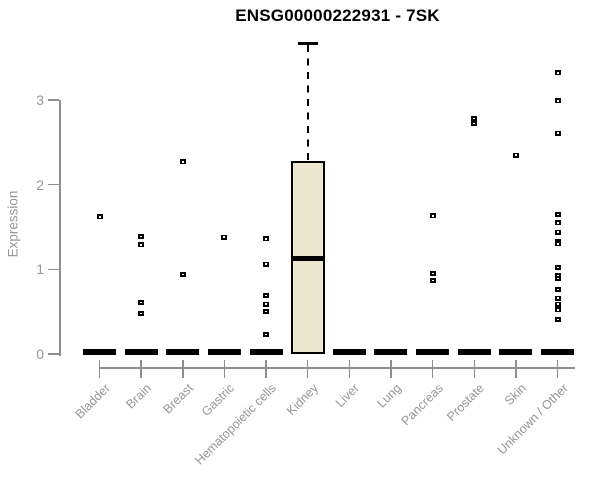  What do you see at coordinates (307, 43) in the screenshot?
I see `boxplot-whisker-cap` at bounding box center [307, 43].